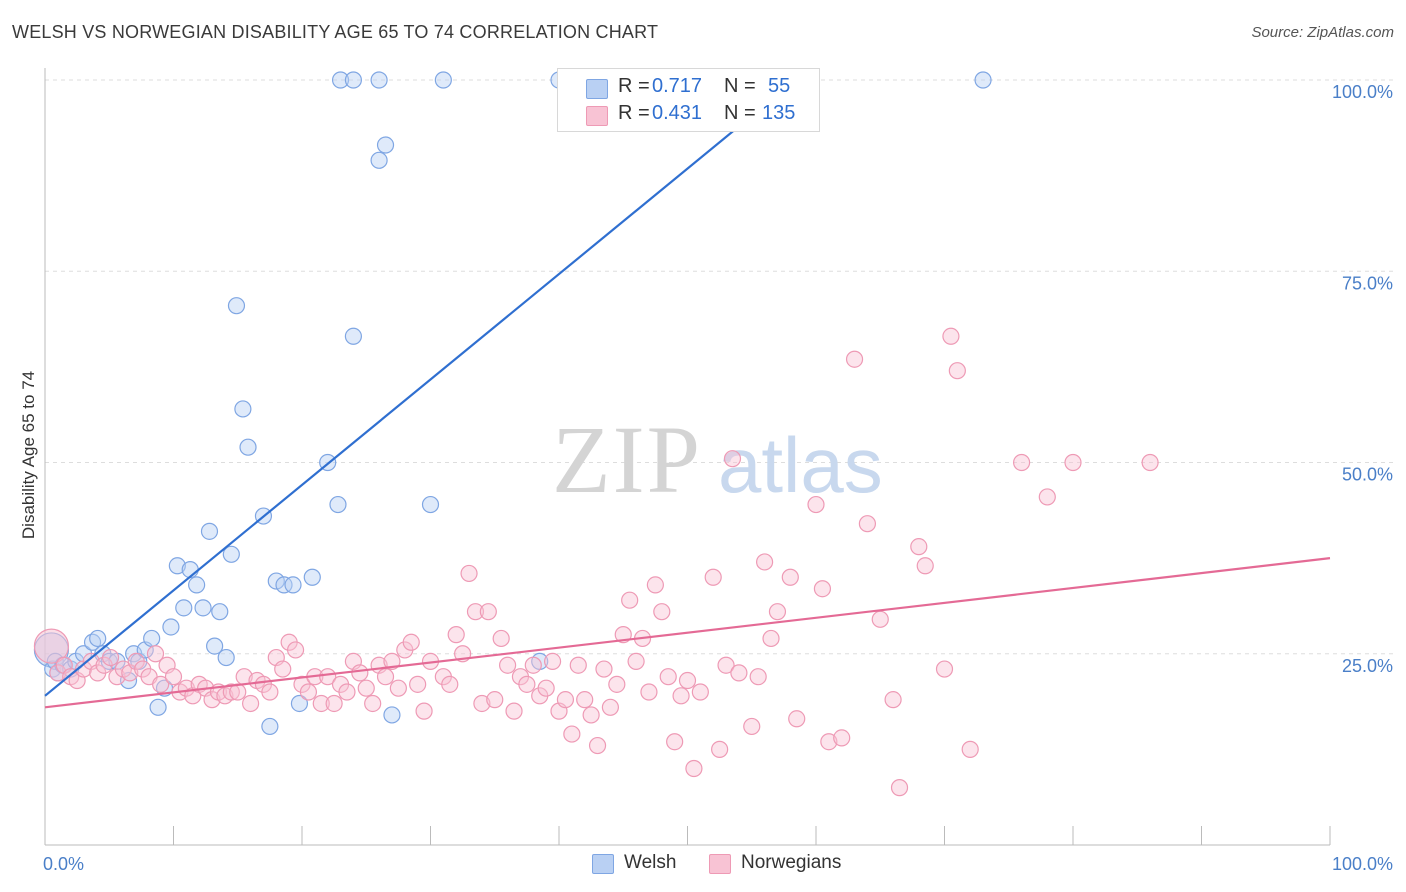  I want to click on watermark-atlas: atlas, so click(800, 465).